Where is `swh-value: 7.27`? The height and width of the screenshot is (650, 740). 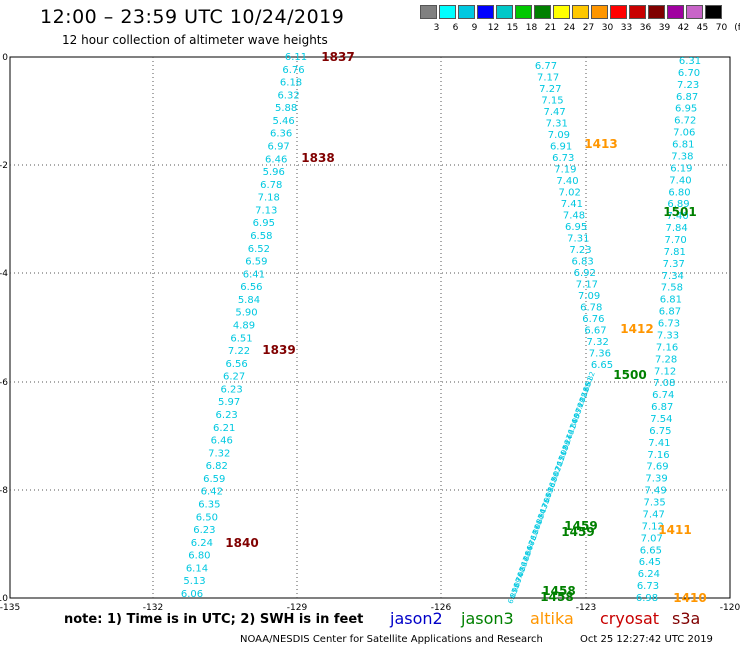 swh-value: 7.27 is located at coordinates (550, 89).